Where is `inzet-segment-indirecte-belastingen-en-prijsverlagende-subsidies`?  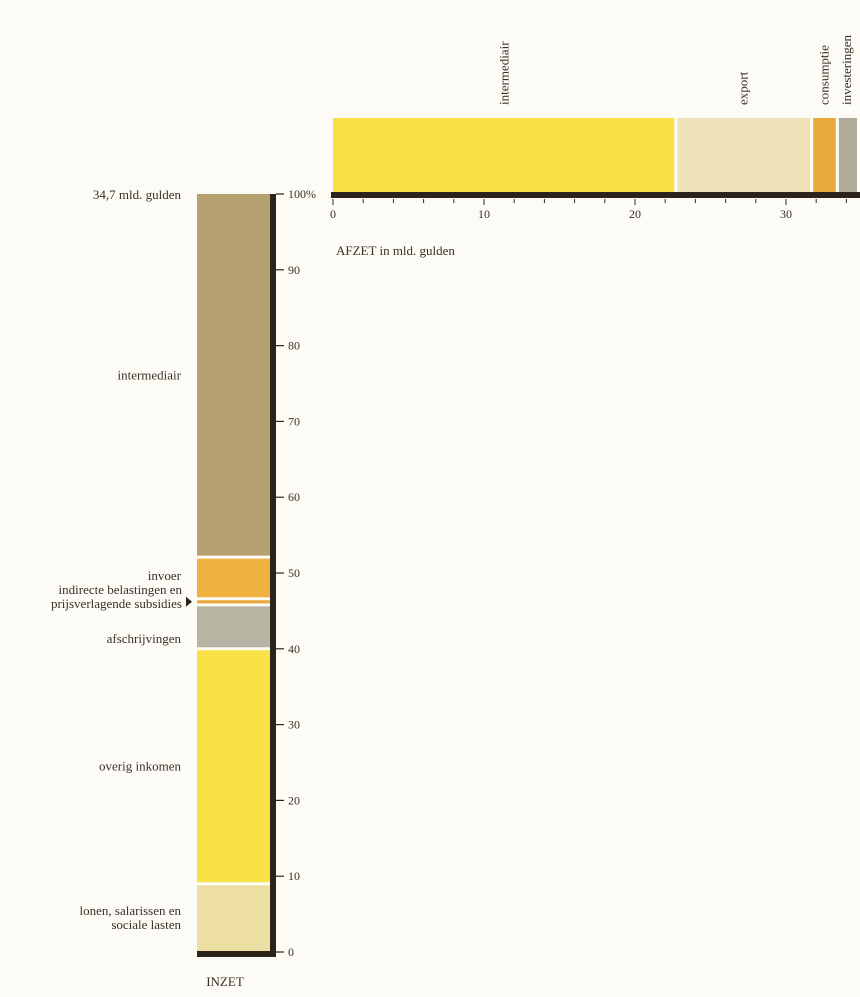 inzet-segment-indirecte-belastingen-en-prijsverlagende-subsidies is located at coordinates (235, 601).